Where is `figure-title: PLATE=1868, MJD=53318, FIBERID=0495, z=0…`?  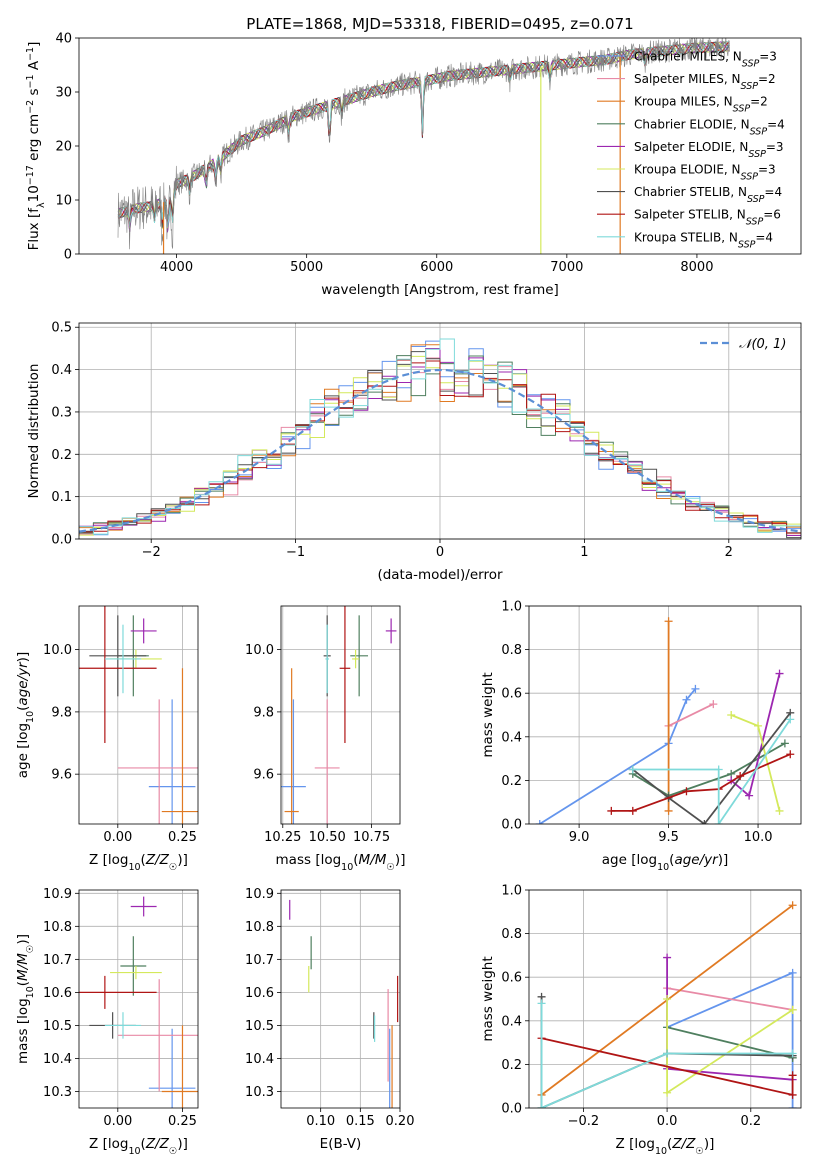
figure-title: PLATE=1868, MJD=53318, FIBERID=0495, z=0… is located at coordinates (439, 24).